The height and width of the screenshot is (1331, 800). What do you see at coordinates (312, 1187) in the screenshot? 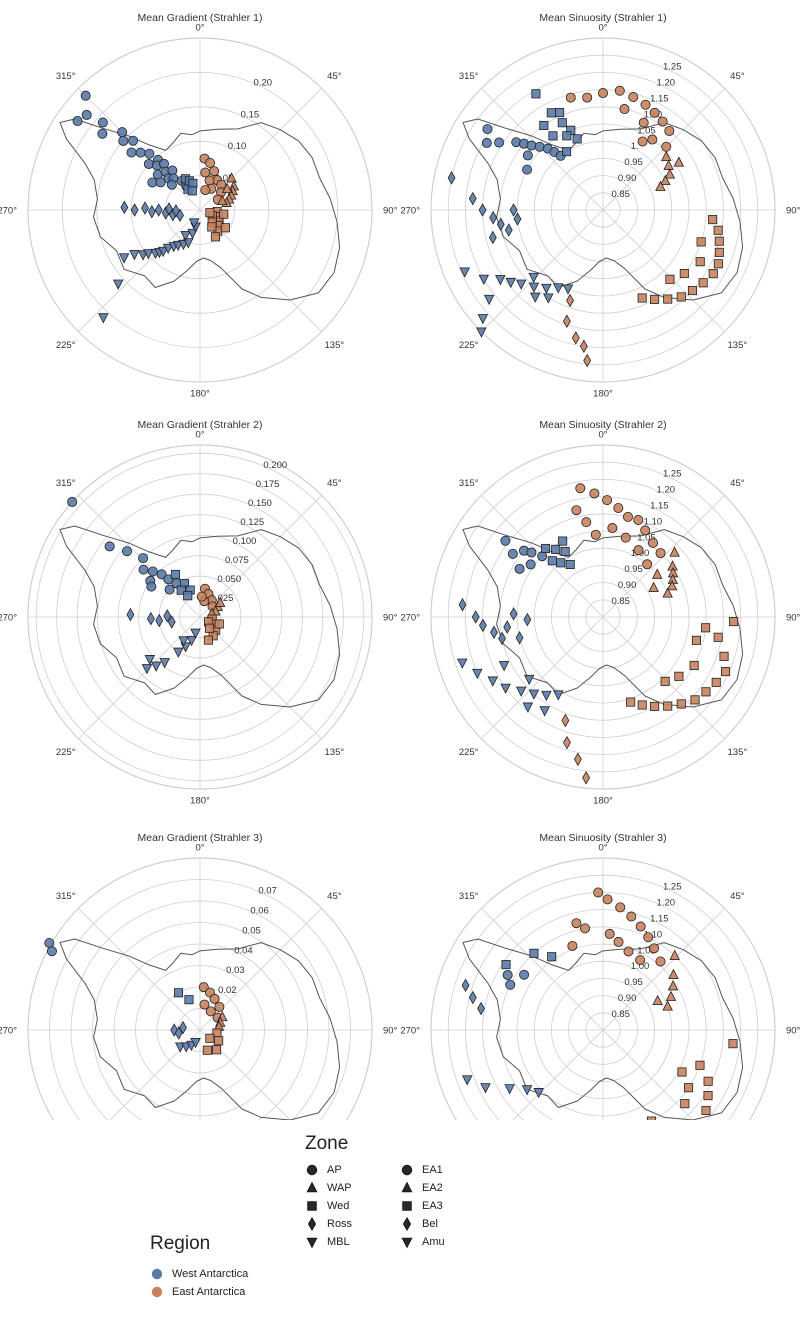
I see `legend-marker-triangle-up` at bounding box center [312, 1187].